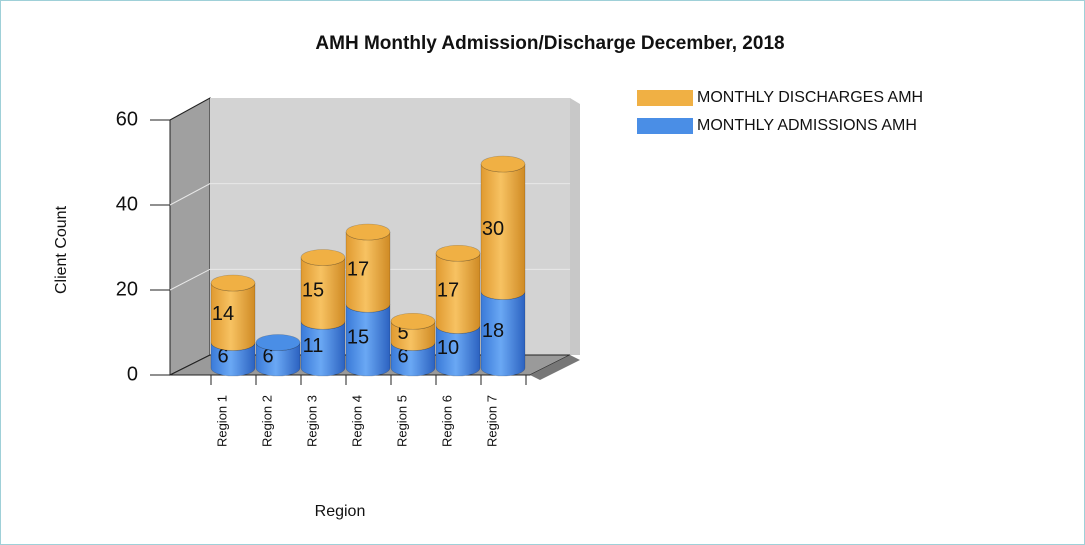 The width and height of the screenshot is (1085, 545). What do you see at coordinates (223, 314) in the screenshot?
I see `data-label: 14` at bounding box center [223, 314].